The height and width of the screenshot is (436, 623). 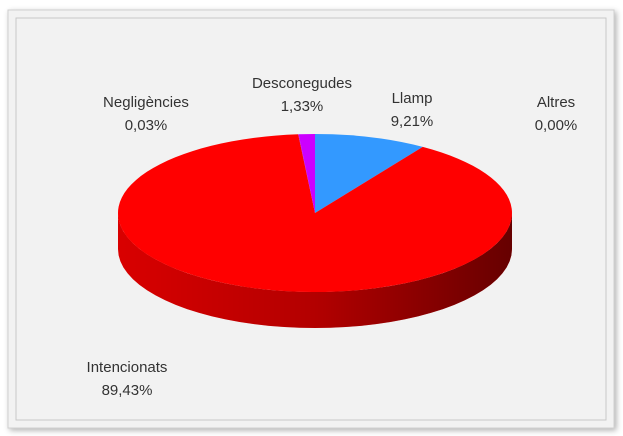 I want to click on slice-value-label: 0,00%, so click(x=556, y=125).